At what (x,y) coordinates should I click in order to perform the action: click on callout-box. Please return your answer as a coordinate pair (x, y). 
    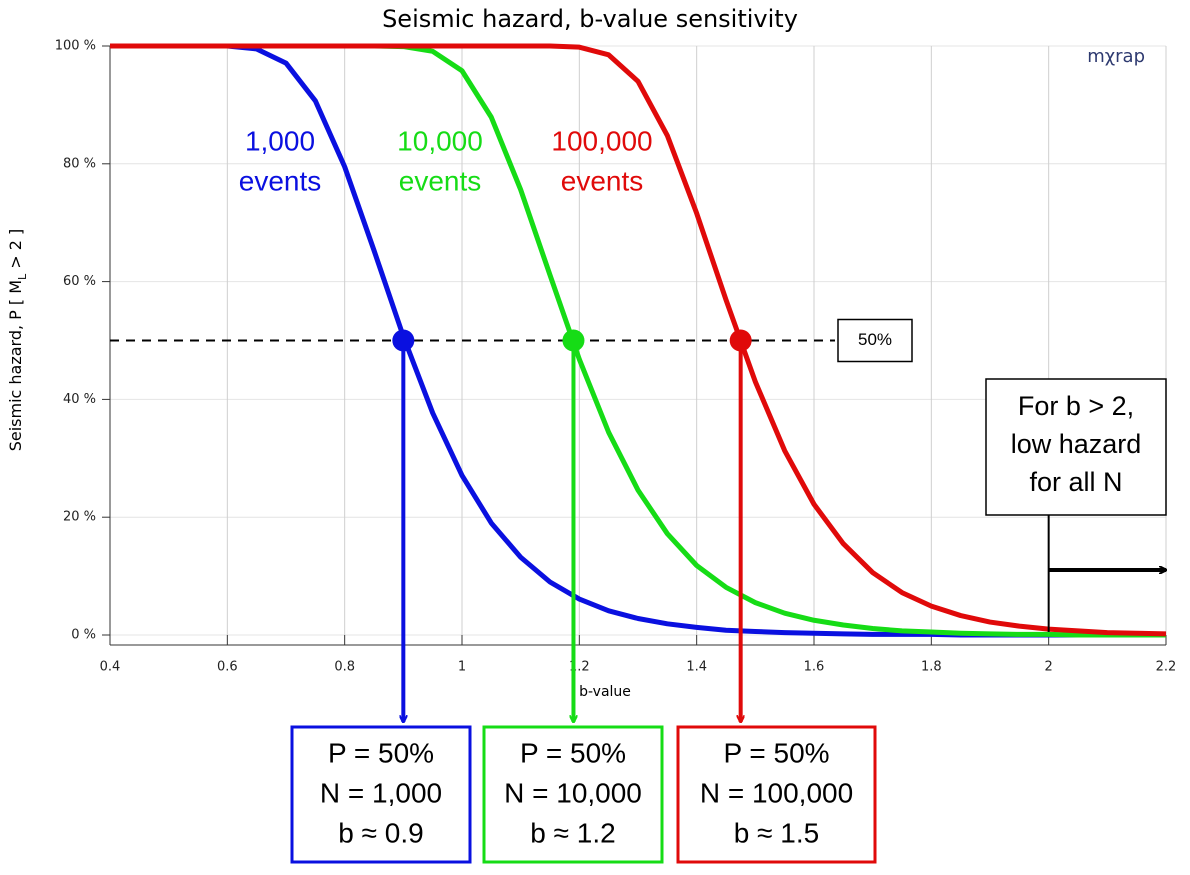
    Looking at the image, I should click on (1076, 447).